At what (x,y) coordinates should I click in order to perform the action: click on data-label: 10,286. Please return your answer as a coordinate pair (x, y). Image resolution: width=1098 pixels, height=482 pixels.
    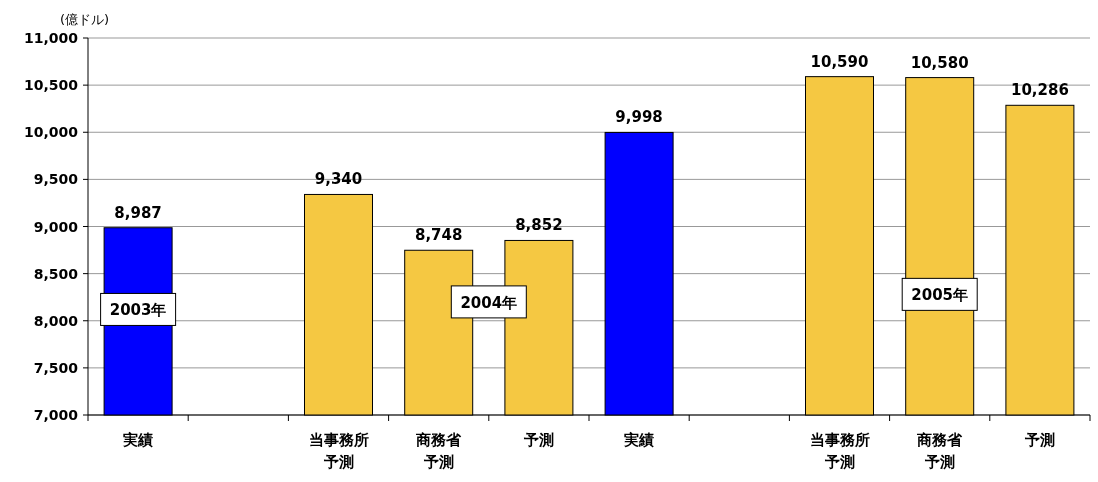
    Looking at the image, I should click on (1039, 90).